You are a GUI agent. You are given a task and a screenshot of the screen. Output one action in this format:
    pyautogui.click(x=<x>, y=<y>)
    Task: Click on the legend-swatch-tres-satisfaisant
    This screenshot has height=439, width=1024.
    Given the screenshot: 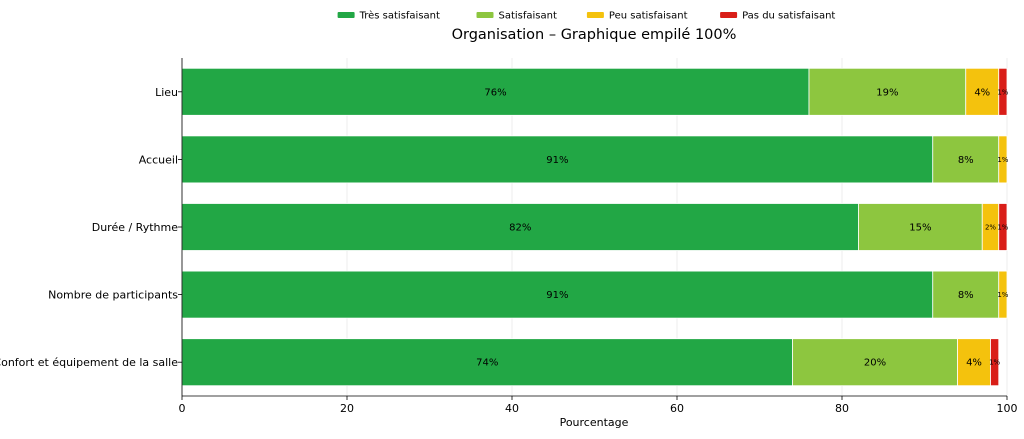 What is the action you would take?
    pyautogui.click(x=346, y=15)
    